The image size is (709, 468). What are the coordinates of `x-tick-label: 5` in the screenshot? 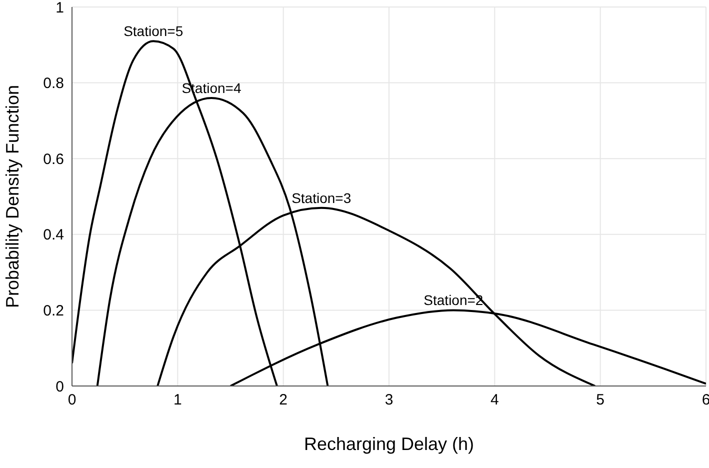 It's located at (600, 400).